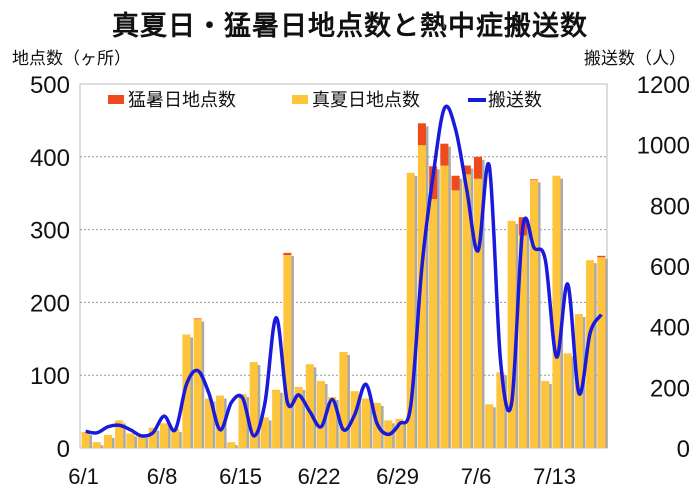 This screenshot has height=495, width=700. Describe the element at coordinates (240, 476) in the screenshot. I see `x-tick-label: 6/15` at that location.